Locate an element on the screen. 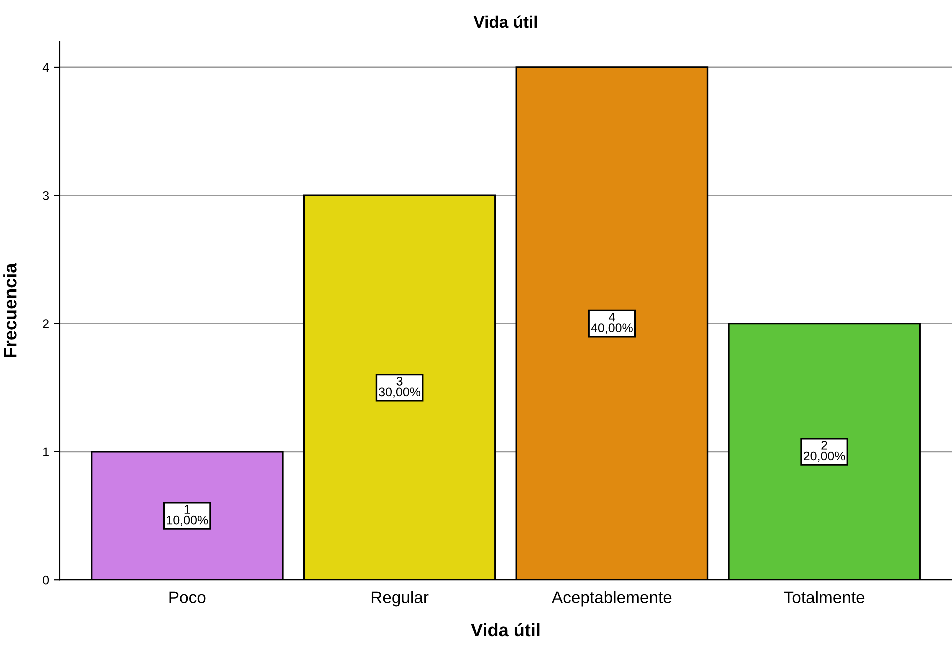 Image resolution: width=952 pixels, height=654 pixels. x-tick-label: Poco is located at coordinates (188, 598).